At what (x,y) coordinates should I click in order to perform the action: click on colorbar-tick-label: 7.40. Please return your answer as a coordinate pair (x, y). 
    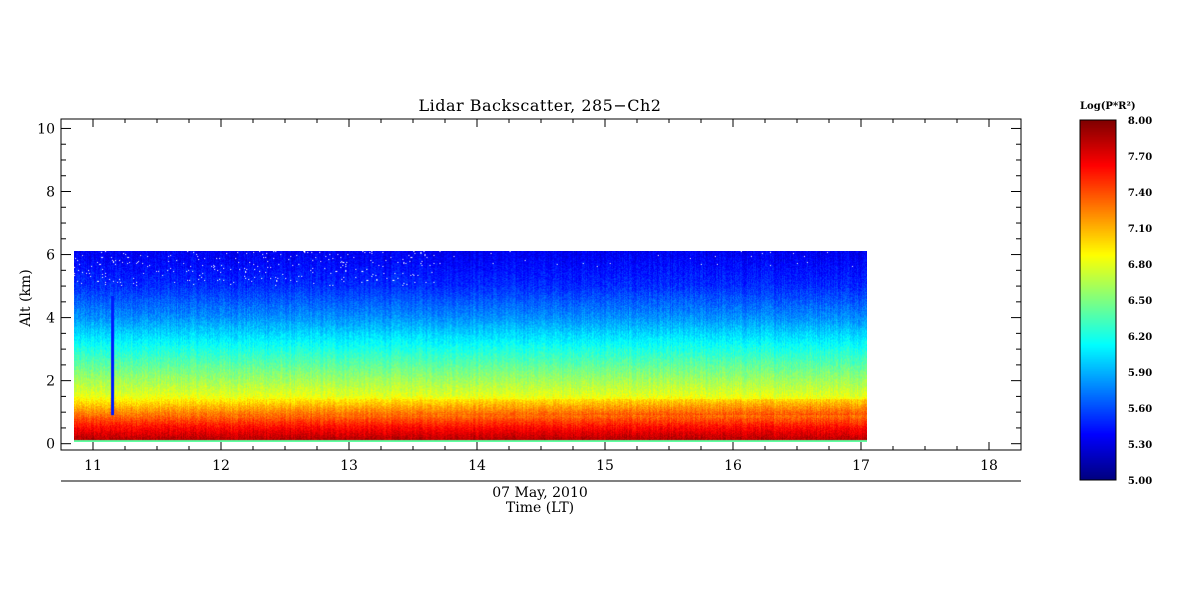
    Looking at the image, I should click on (1140, 193).